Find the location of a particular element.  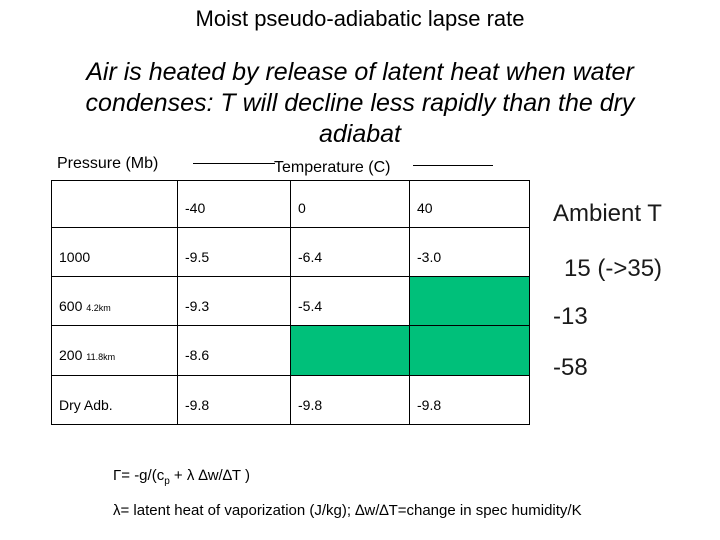

temperature-axis-label: Temperature (C) is located at coordinates (332, 167).